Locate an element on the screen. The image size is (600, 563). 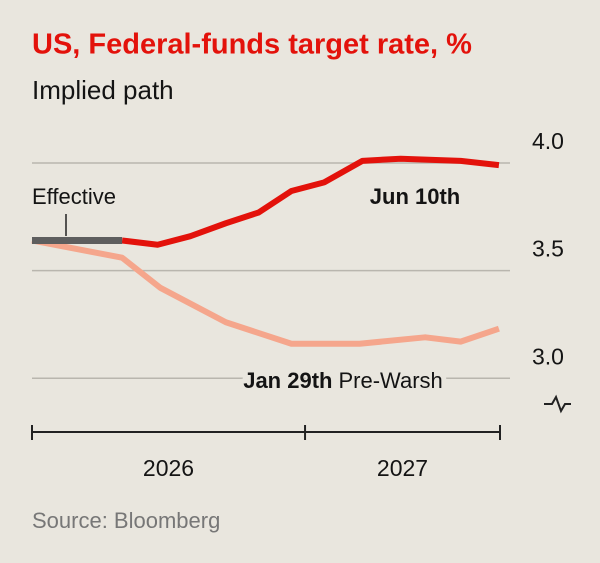
series-line is located at coordinates (310, 201).